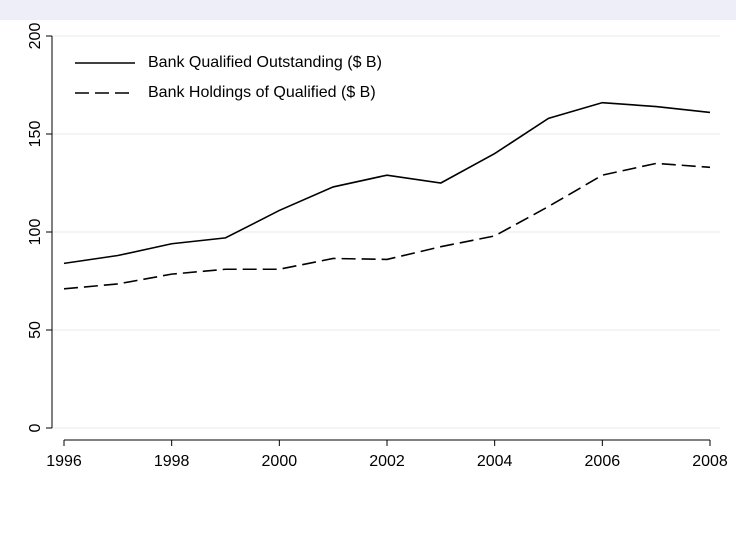 The image size is (736, 536). I want to click on x-tick-label: 2006, so click(603, 461).